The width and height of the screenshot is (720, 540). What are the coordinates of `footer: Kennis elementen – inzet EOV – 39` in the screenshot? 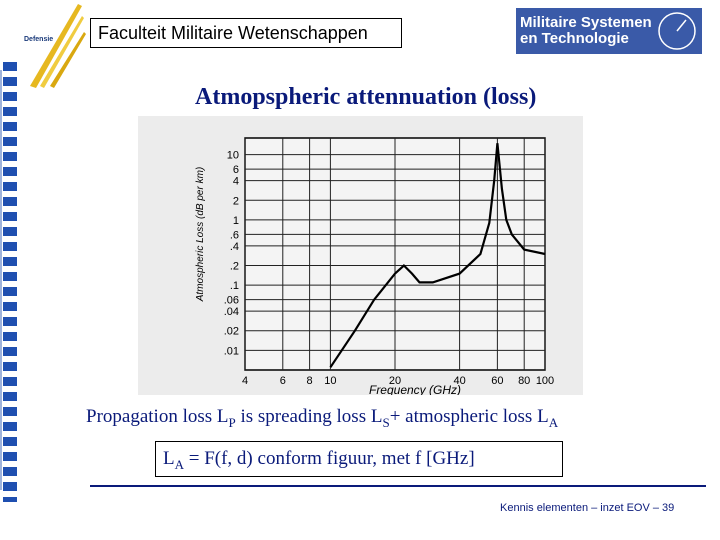 It's located at (587, 508).